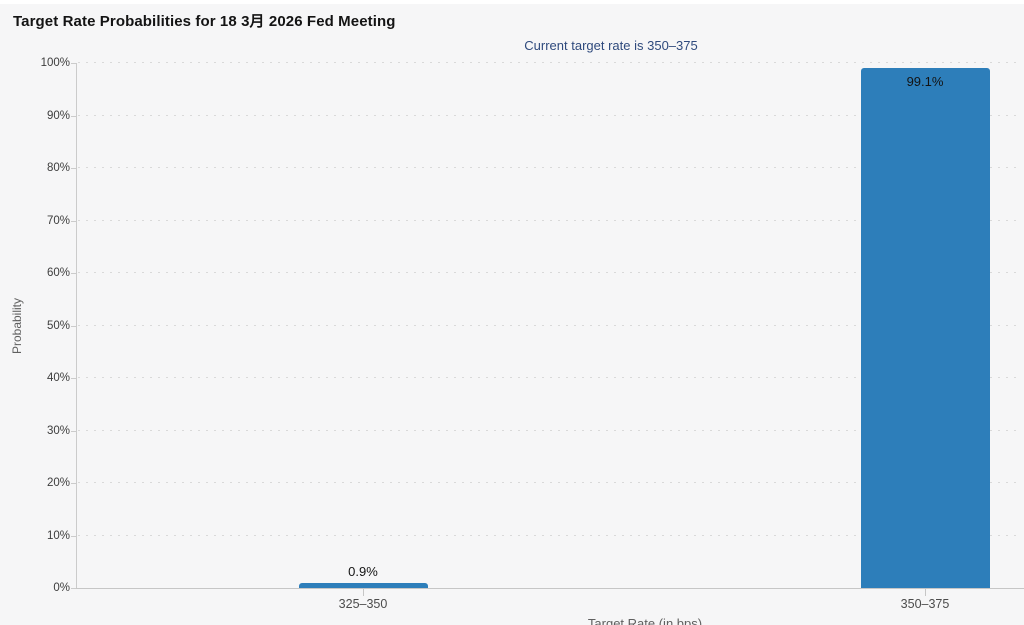 The height and width of the screenshot is (625, 1024). I want to click on y-tick-label-50%: 50%, so click(58, 325).